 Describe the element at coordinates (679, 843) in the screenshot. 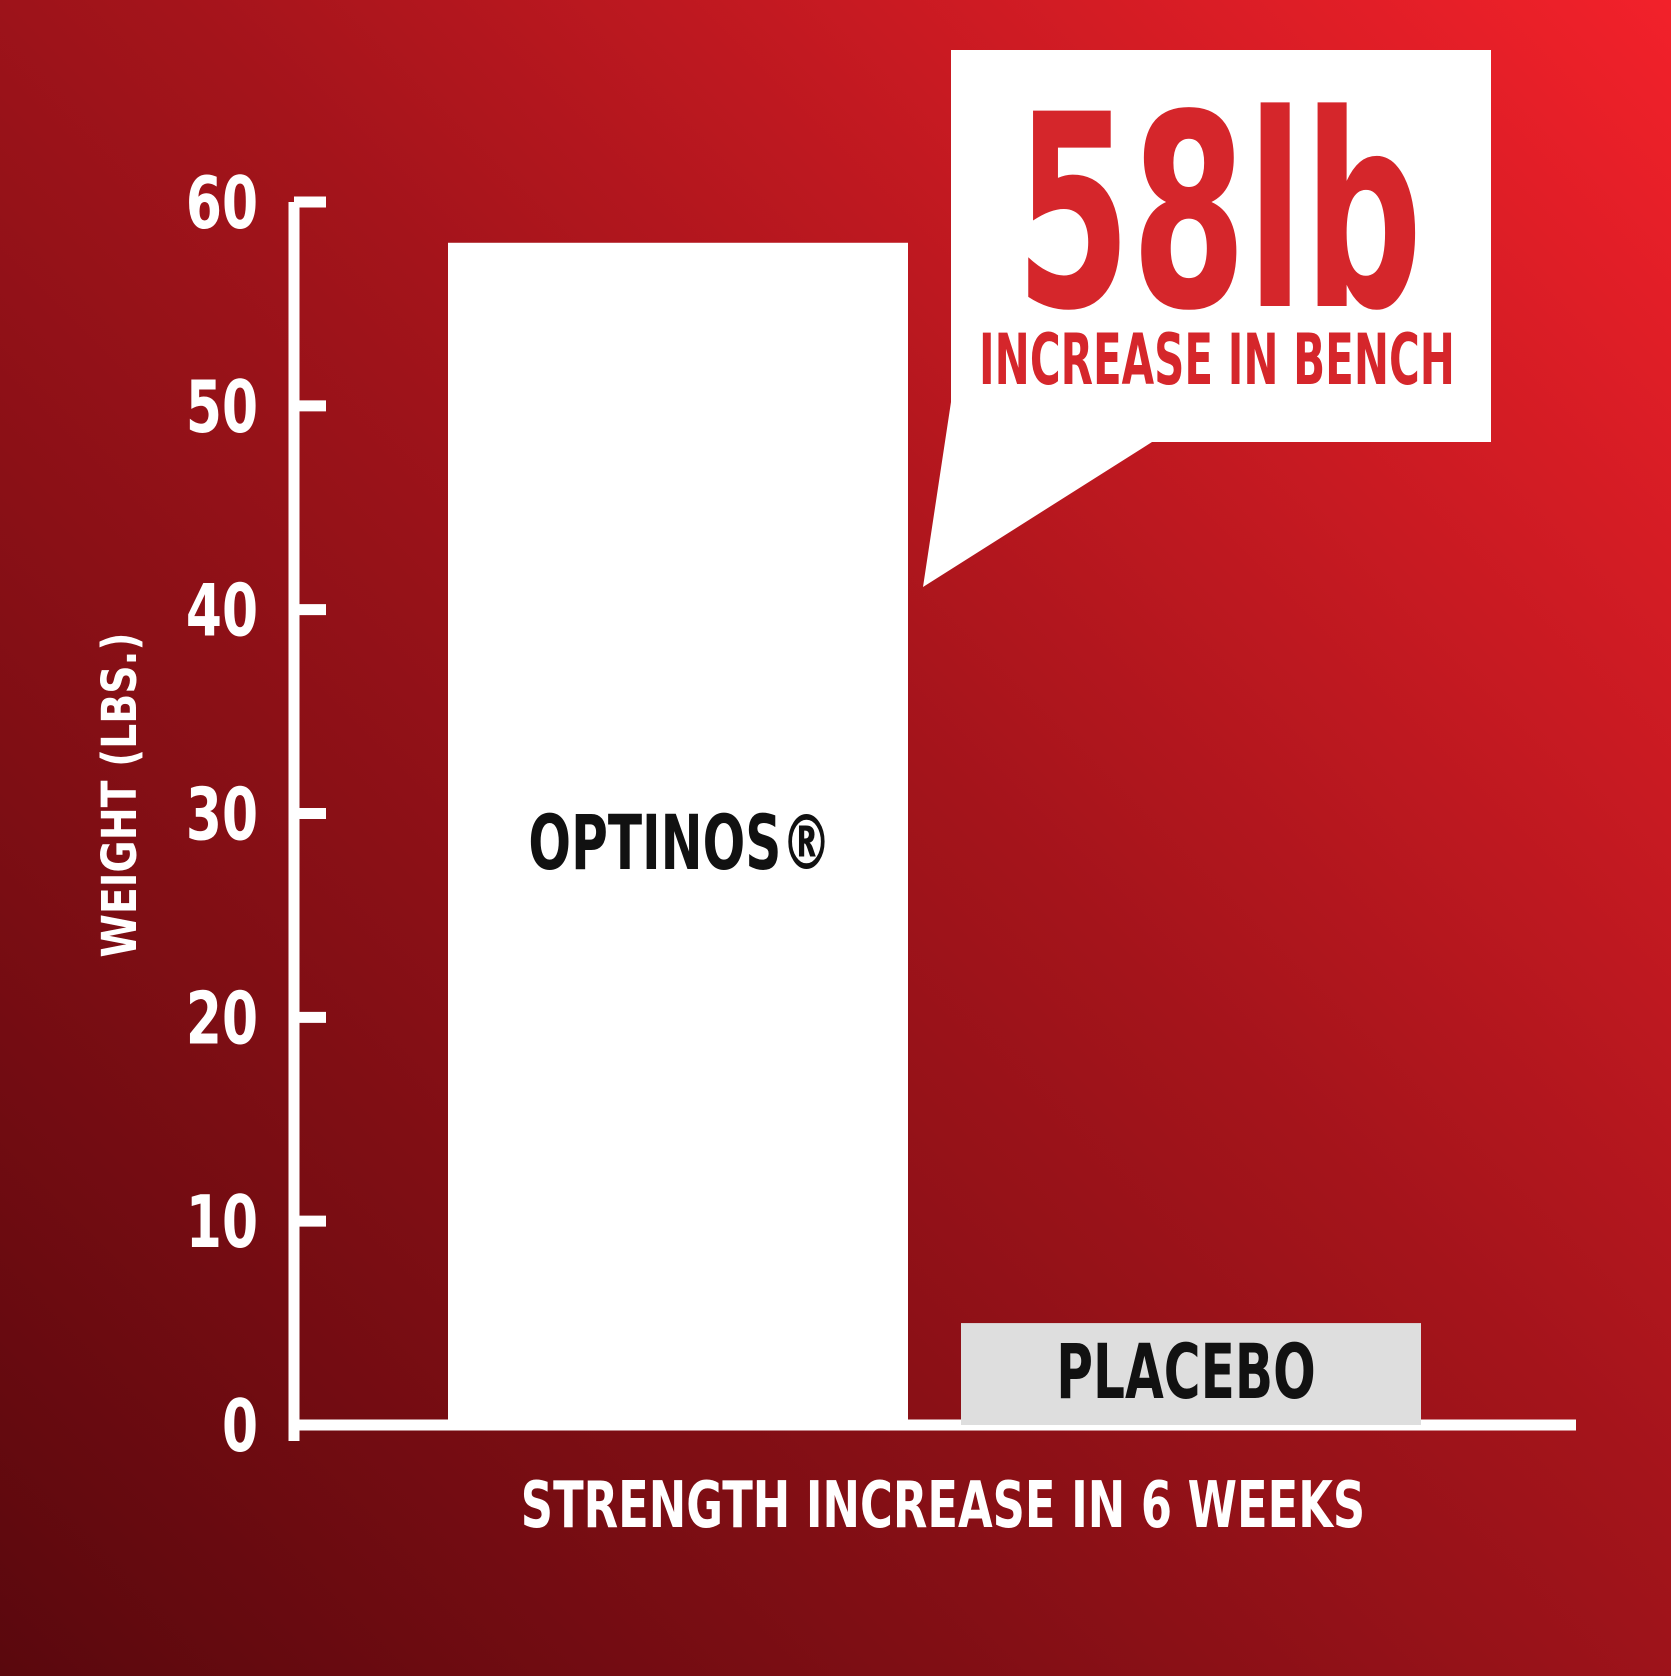

I see `bar-label-optinos: OPTINOS®` at that location.